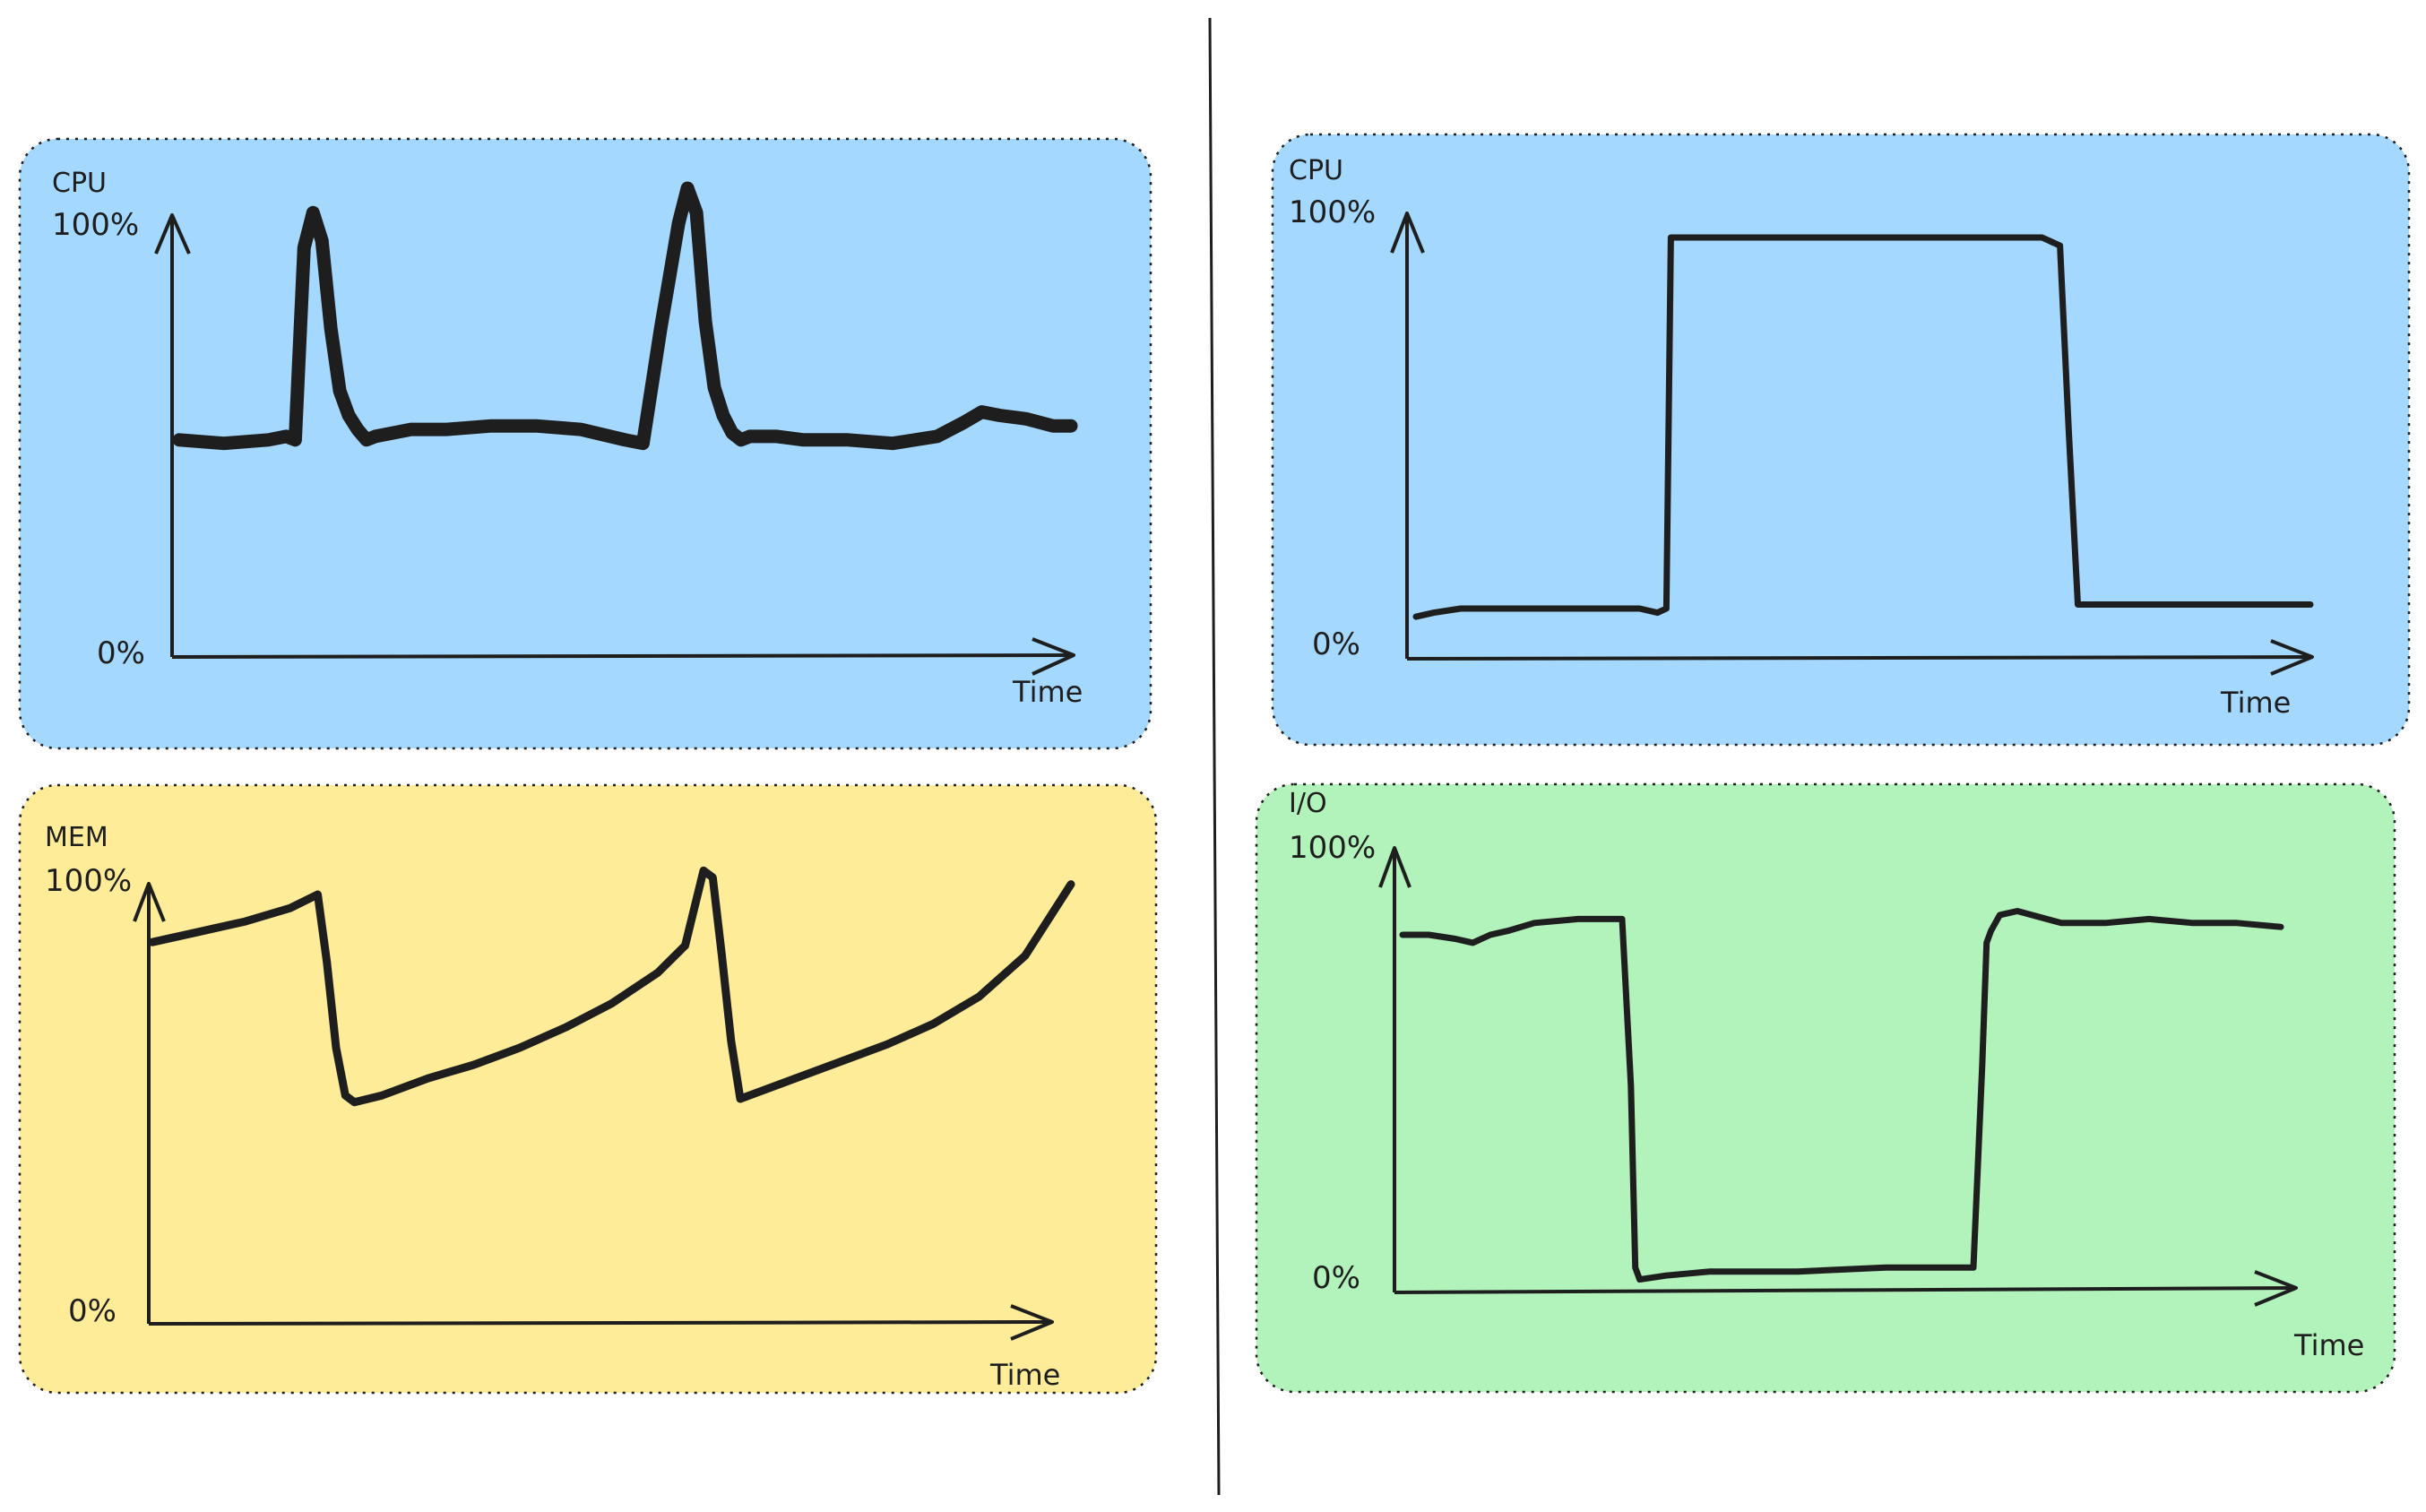 This screenshot has height=1512, width=2426. Describe the element at coordinates (1214, 756) in the screenshot. I see `center-divider` at that location.